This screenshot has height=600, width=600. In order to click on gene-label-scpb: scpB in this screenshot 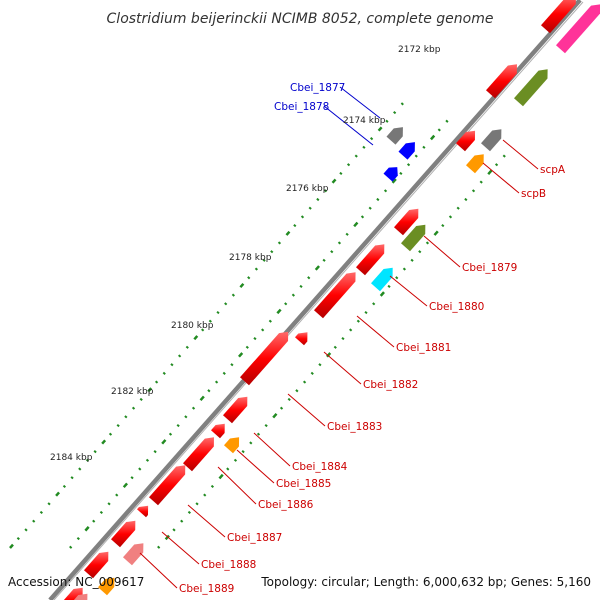, I will do `click(533, 194)`.